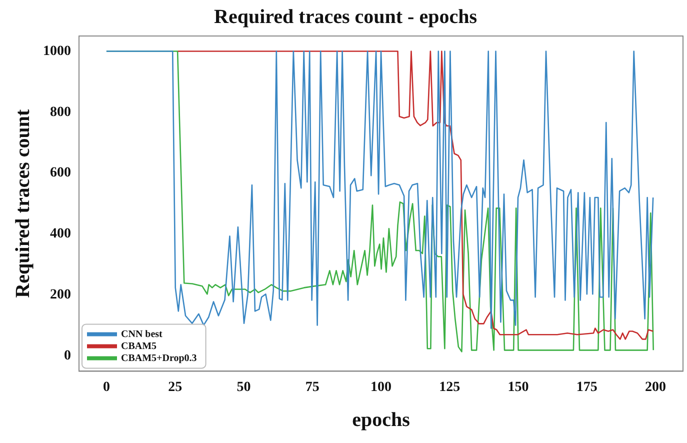 The width and height of the screenshot is (687, 443). Describe the element at coordinates (60, 234) in the screenshot. I see `y-tick-label: 400` at that location.